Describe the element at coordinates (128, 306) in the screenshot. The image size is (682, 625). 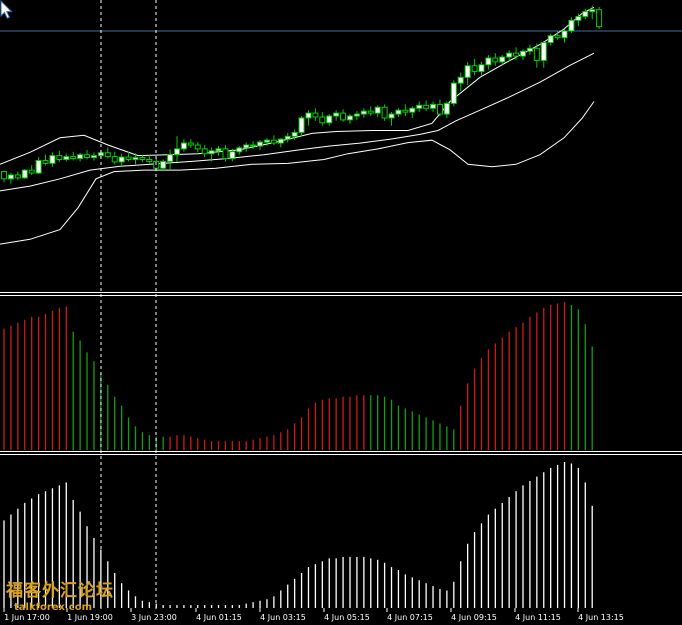
I see `vertical-dashed-lines` at that location.